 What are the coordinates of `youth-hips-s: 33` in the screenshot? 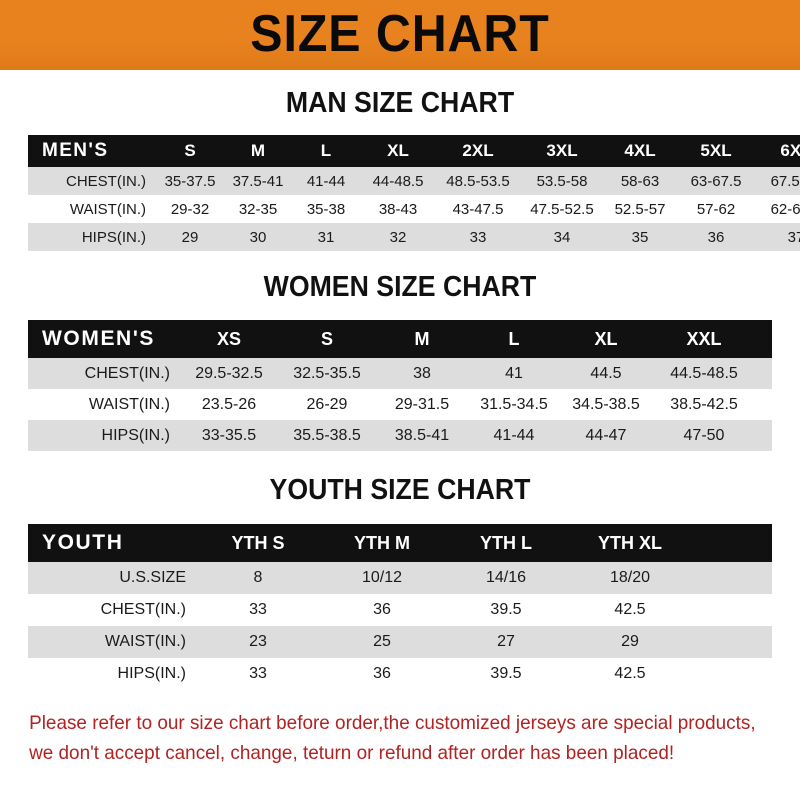 It's located at (258, 673).